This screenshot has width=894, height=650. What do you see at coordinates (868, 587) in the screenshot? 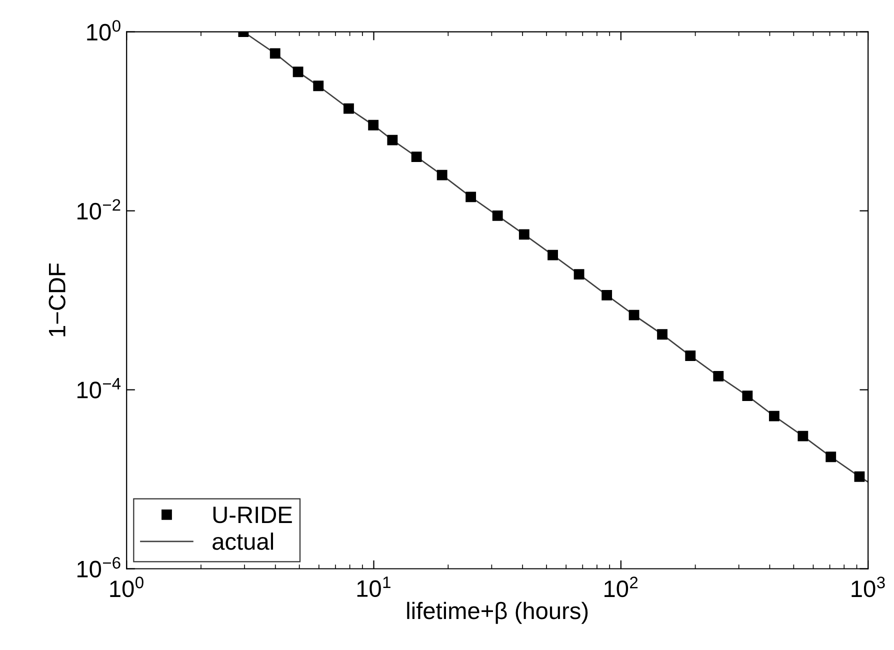
I see `x-tick-label: 10$^{3}$` at bounding box center [868, 587].